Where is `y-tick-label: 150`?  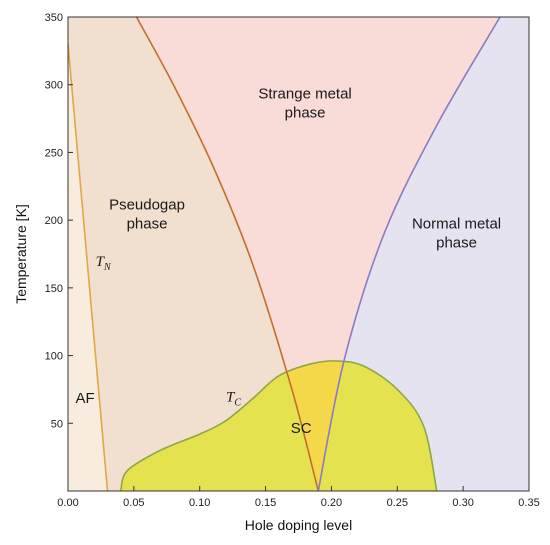 y-tick-label: 150 is located at coordinates (54, 289).